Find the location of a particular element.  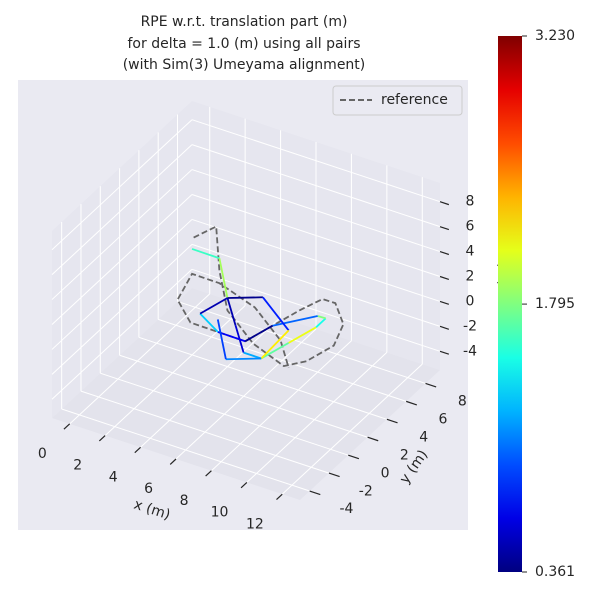

legend-label: reference is located at coordinates (414, 100).